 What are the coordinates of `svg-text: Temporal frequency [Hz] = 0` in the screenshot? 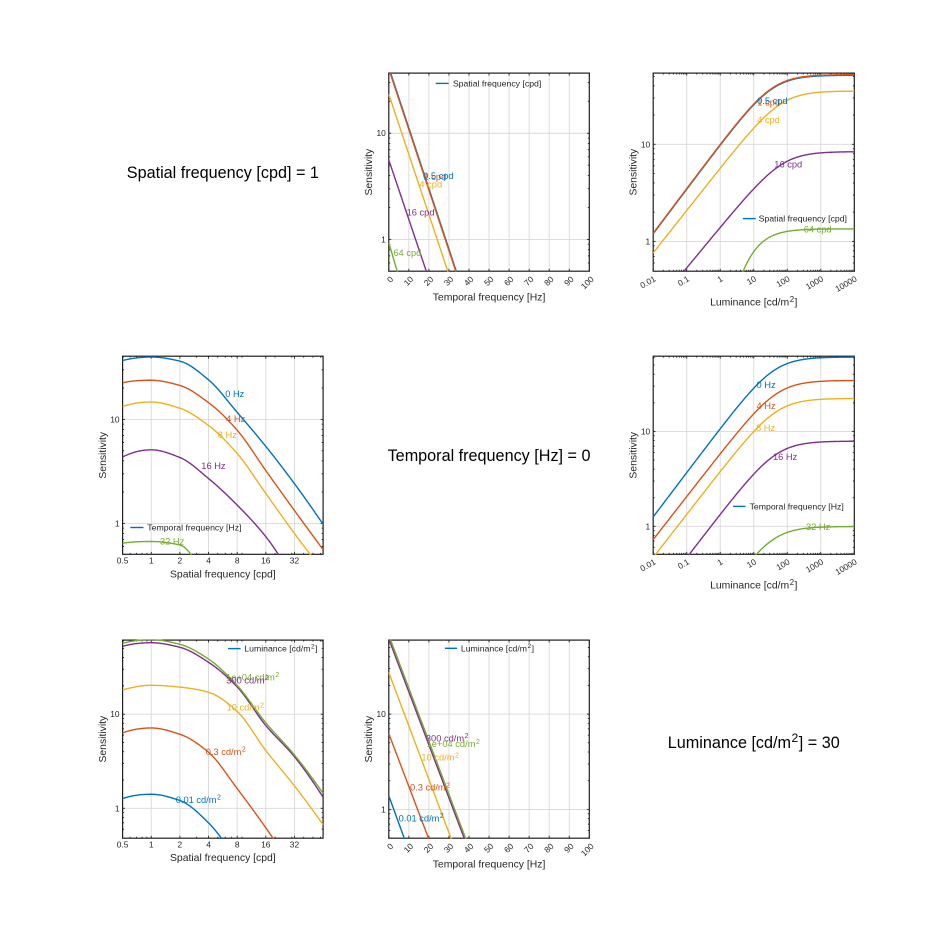 It's located at (489, 456).